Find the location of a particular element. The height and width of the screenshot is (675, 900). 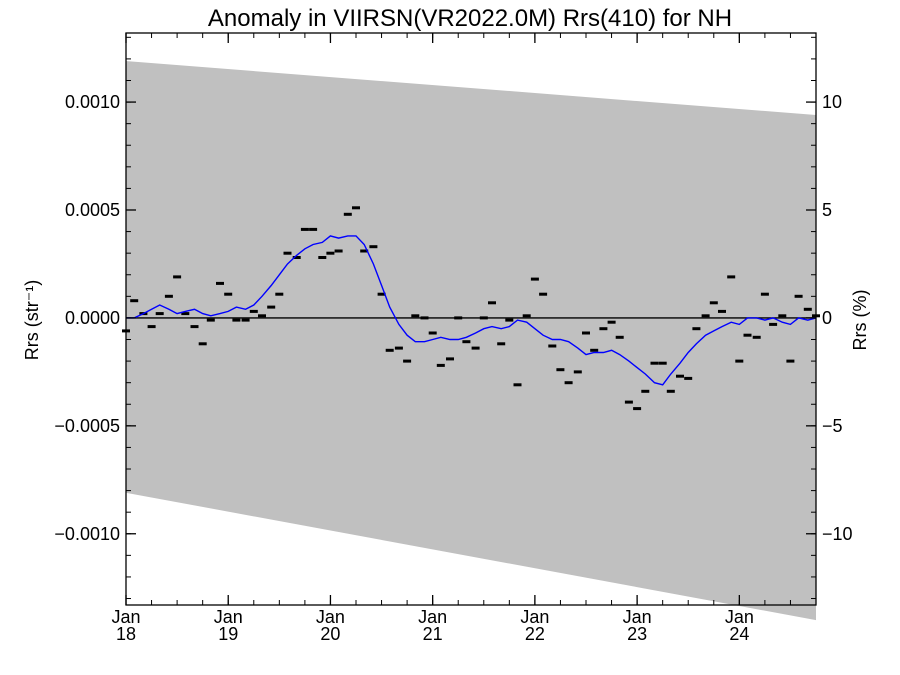

y-tick-label-right: 10 is located at coordinates (832, 102).